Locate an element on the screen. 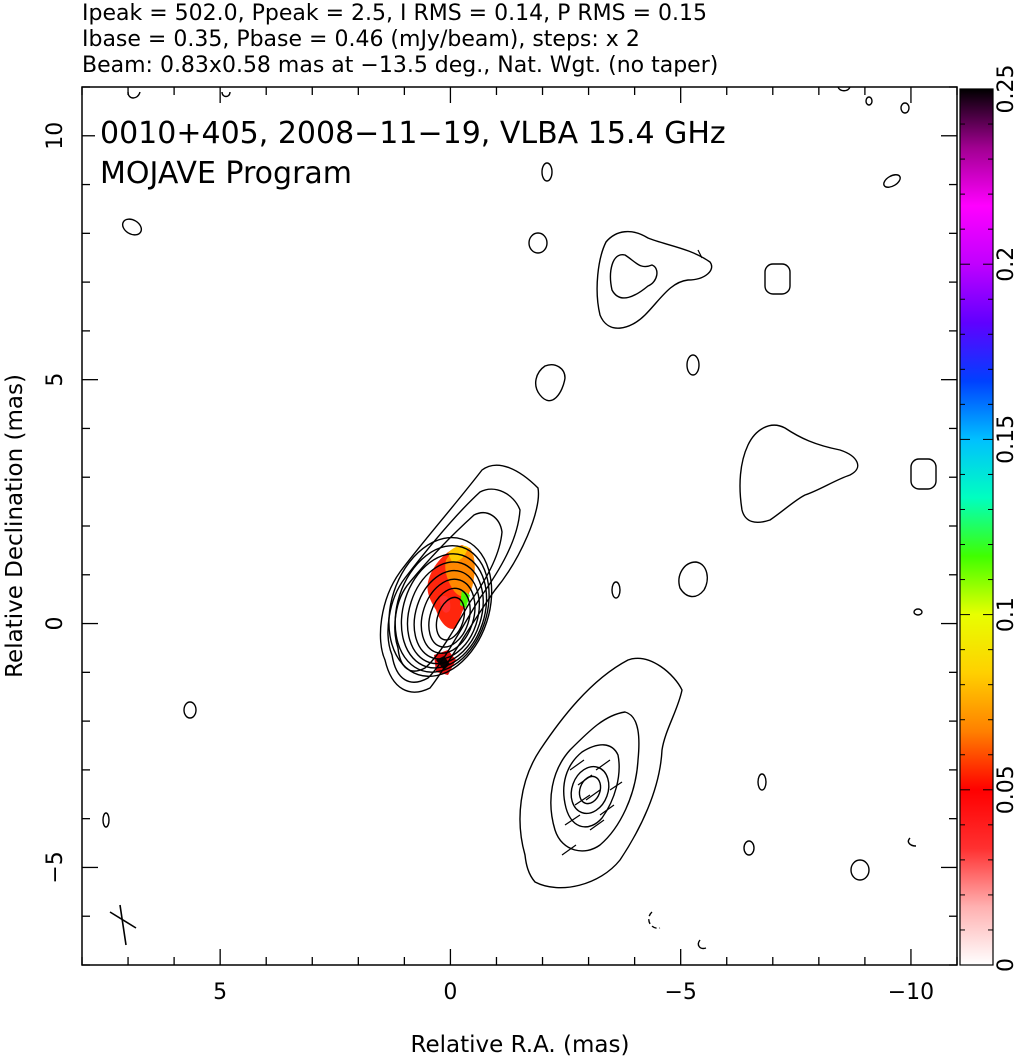  y-tick-label: 5 is located at coordinates (55, 380).